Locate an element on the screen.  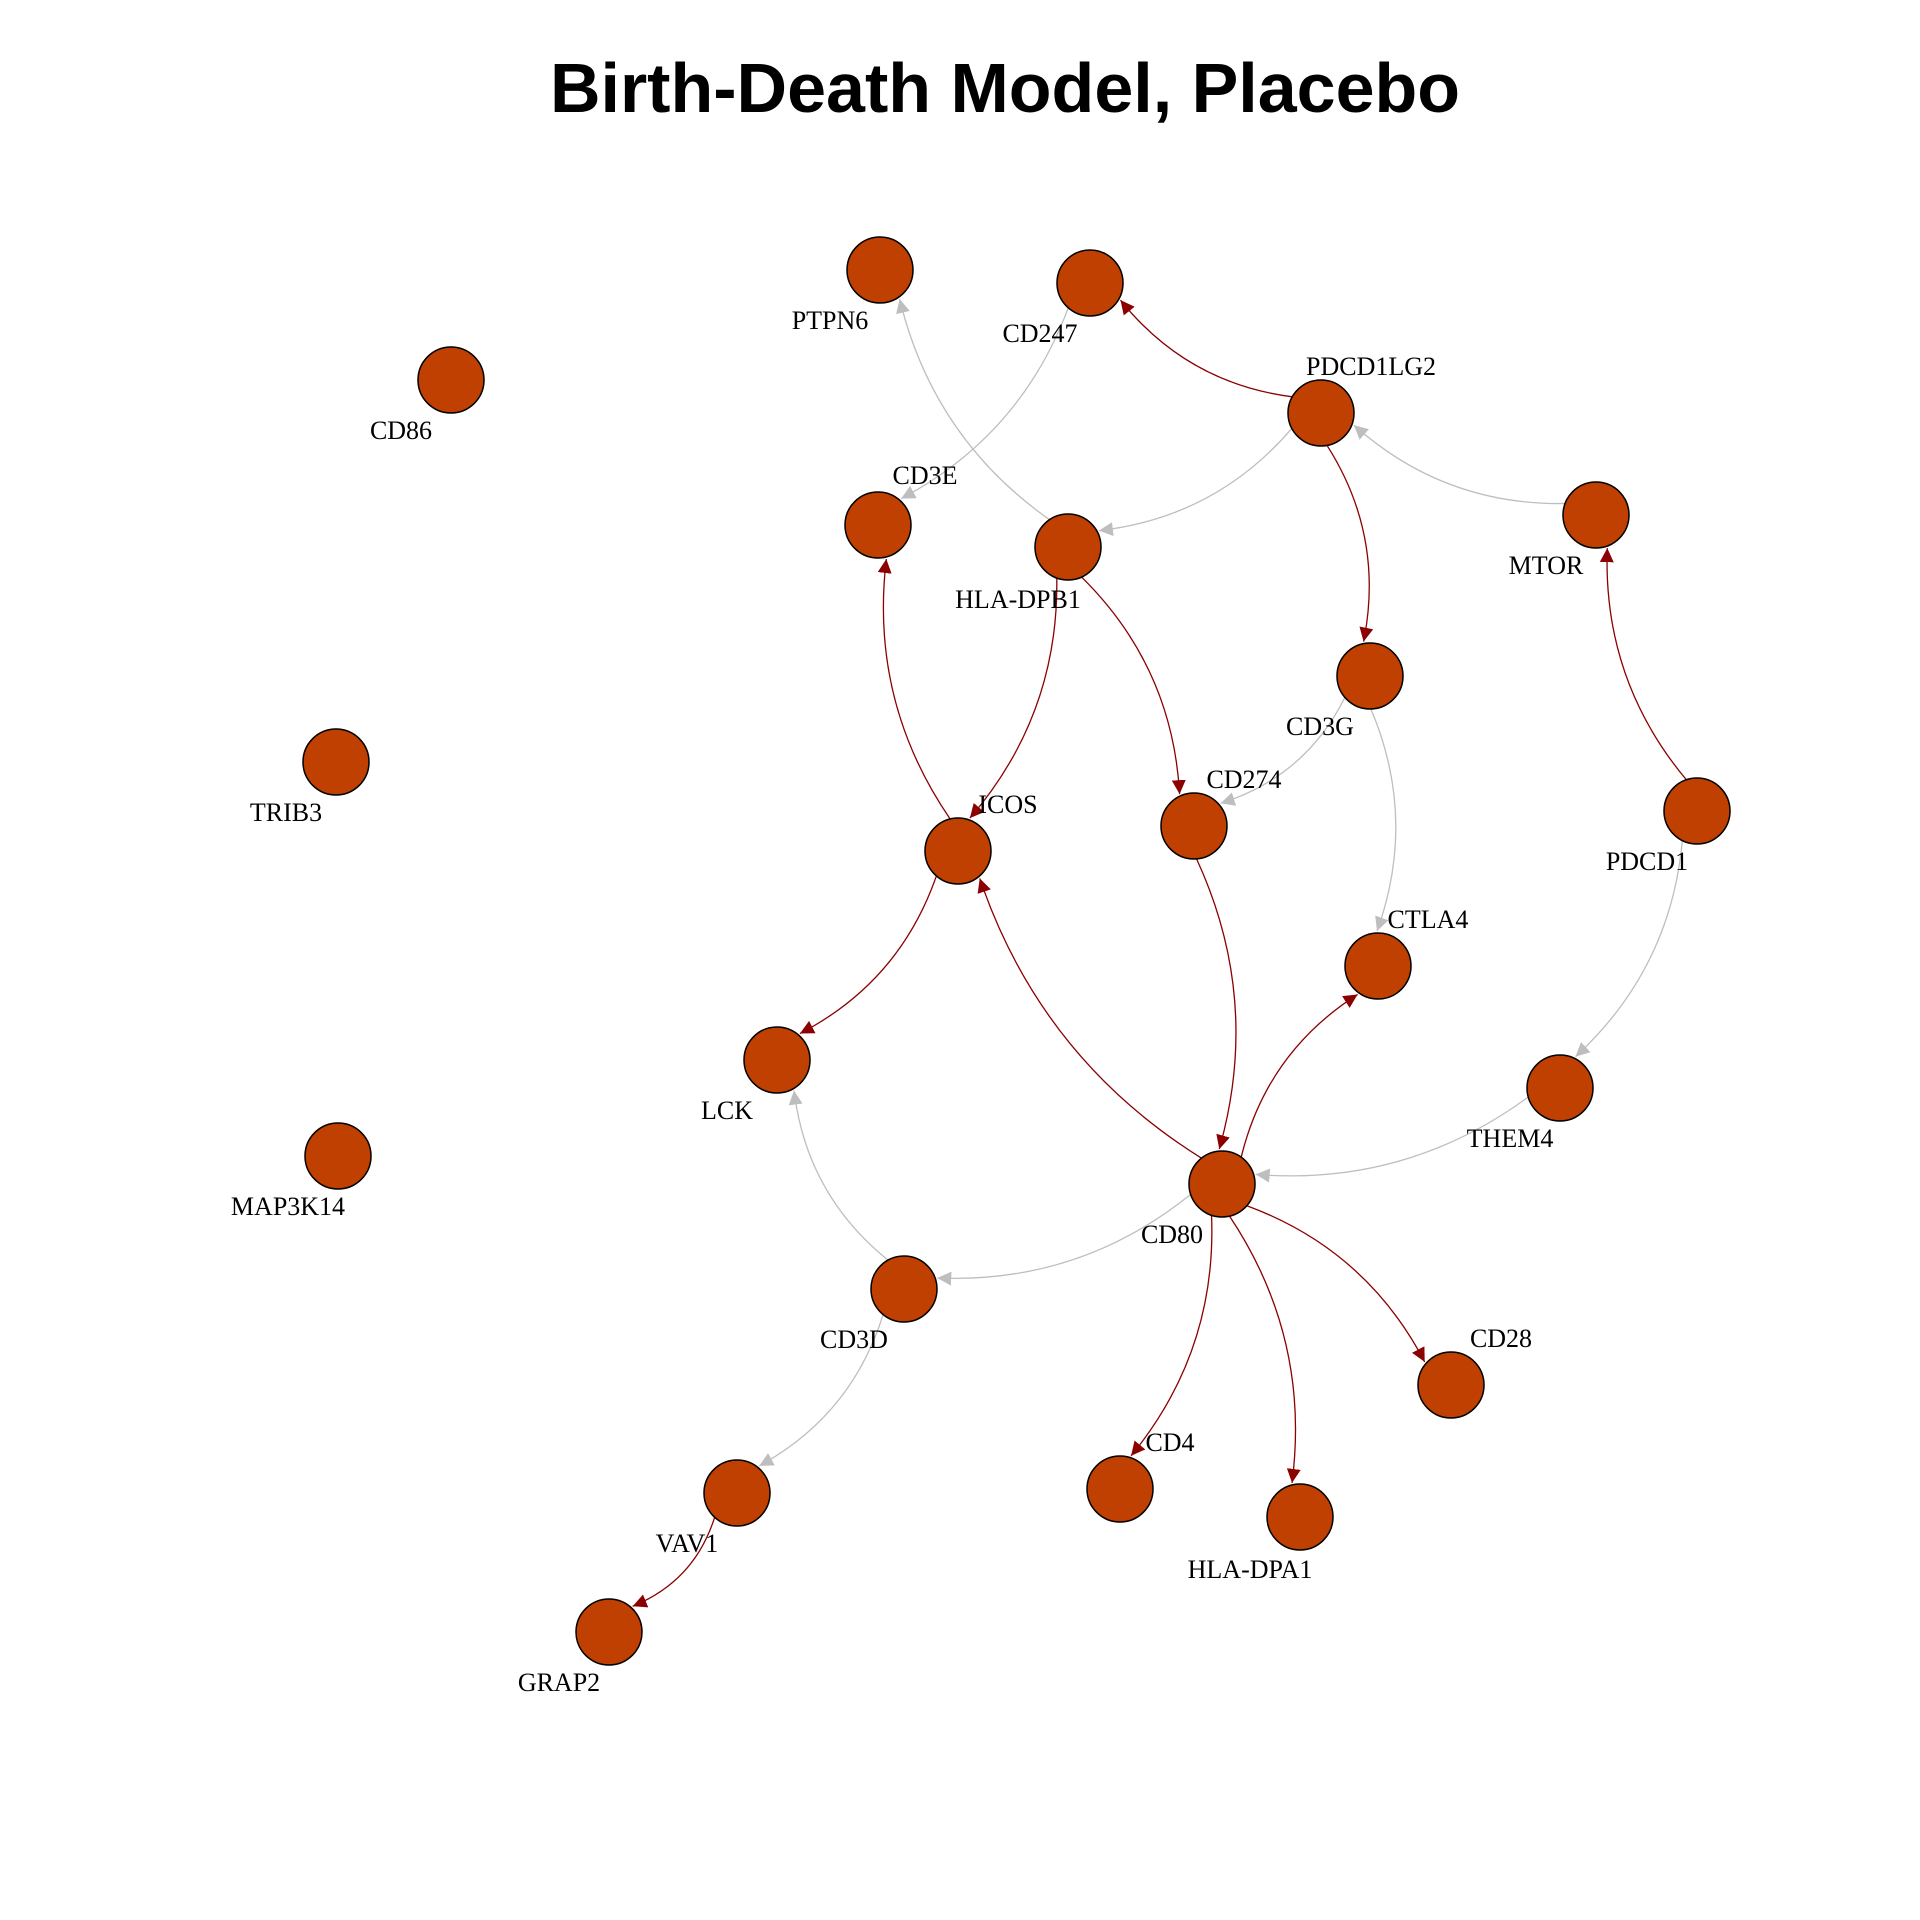
node-pdcd1: PDCD1 is located at coordinates (1668, 826).